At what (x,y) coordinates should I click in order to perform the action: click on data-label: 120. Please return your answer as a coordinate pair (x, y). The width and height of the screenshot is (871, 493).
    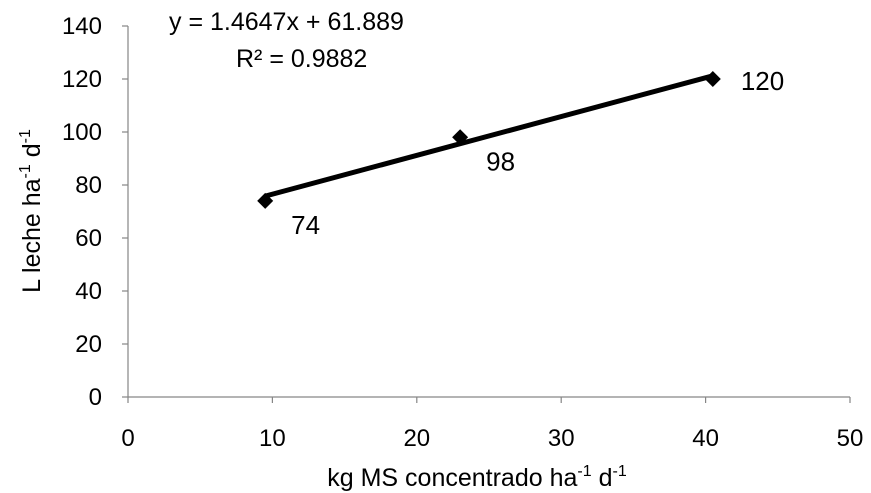
    Looking at the image, I should click on (762, 81).